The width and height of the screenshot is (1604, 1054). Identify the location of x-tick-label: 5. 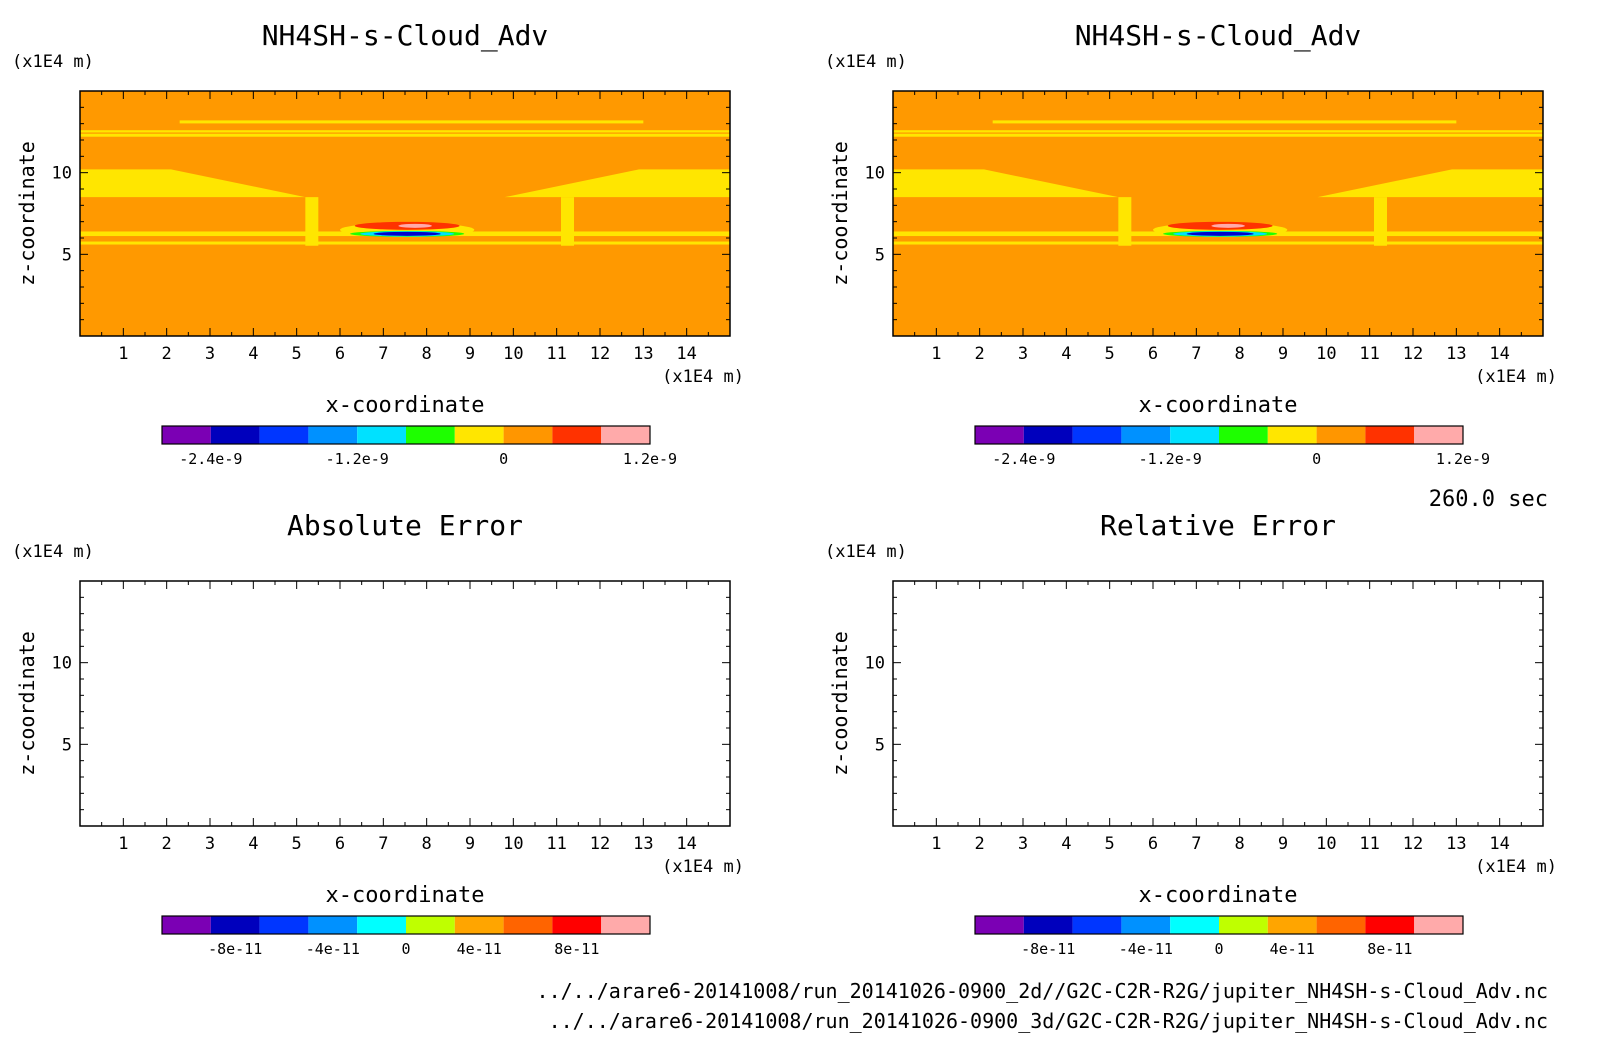
(1110, 354).